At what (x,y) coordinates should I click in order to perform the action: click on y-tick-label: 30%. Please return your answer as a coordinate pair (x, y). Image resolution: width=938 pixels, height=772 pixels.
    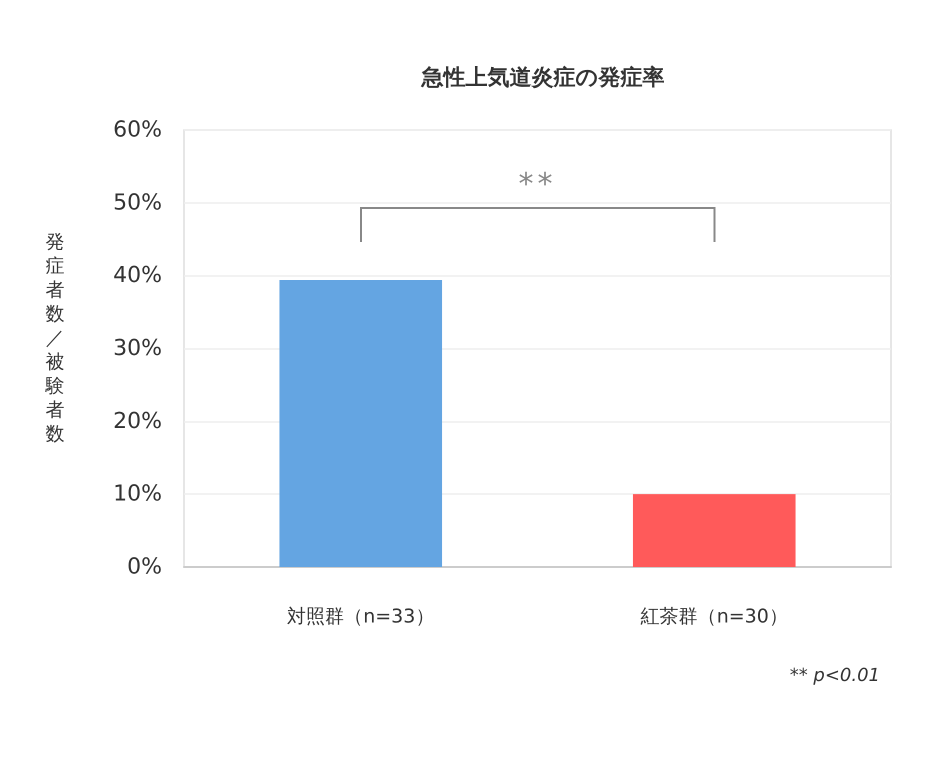
    Looking at the image, I should click on (137, 348).